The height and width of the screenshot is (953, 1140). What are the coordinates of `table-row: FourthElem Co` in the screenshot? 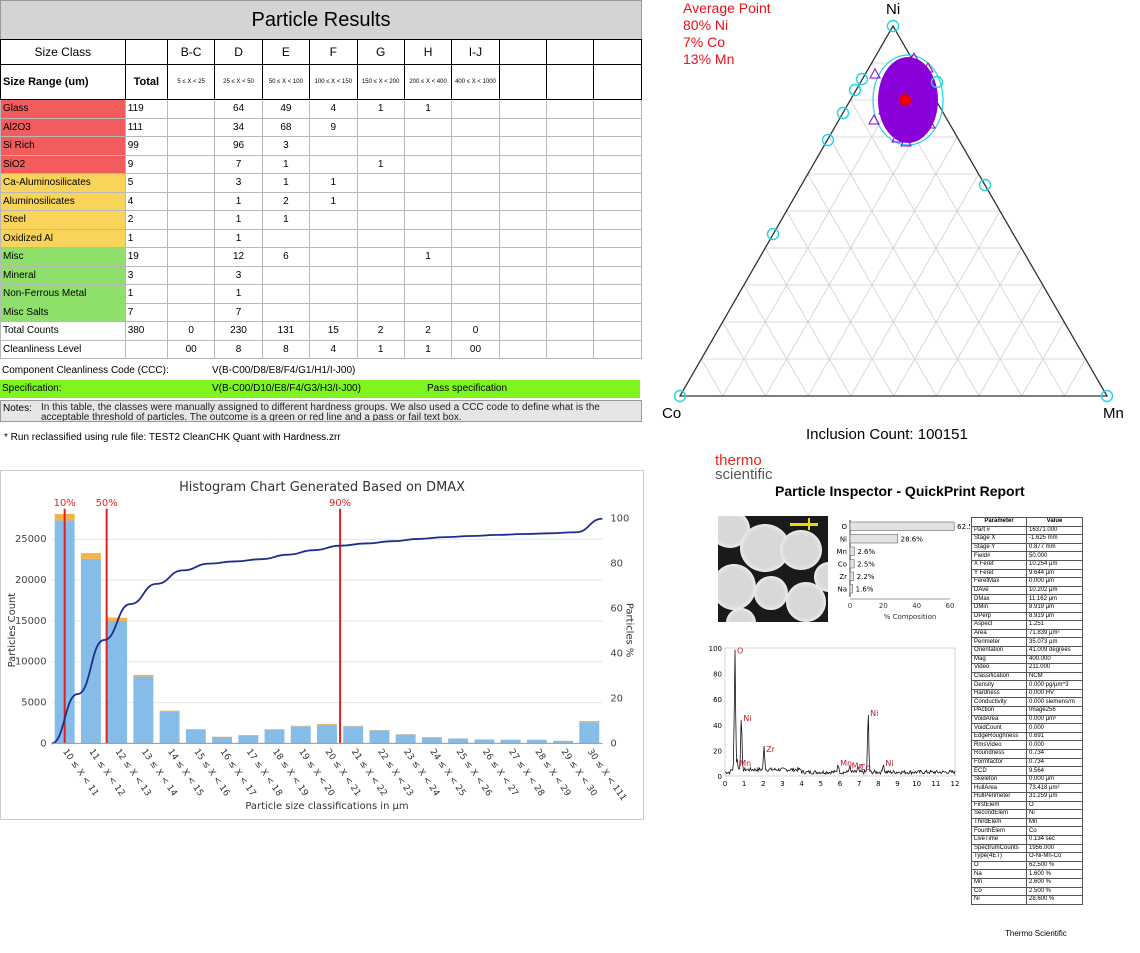 It's located at (1027, 831).